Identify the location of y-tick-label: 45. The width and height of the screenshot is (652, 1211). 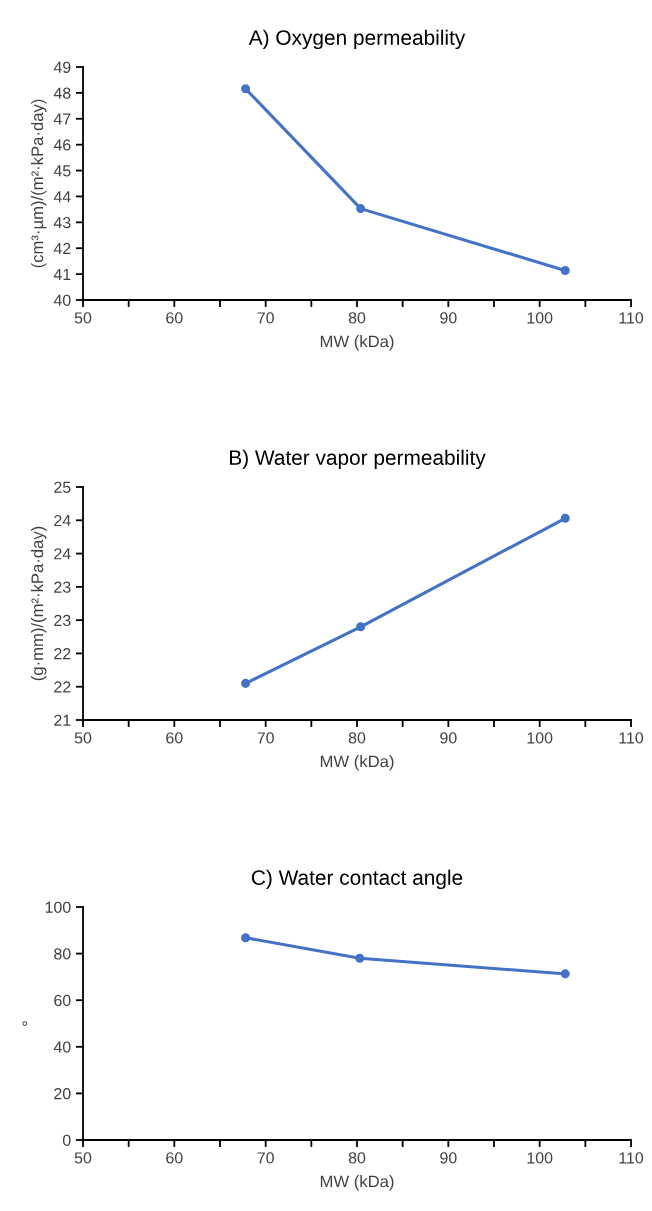
(62, 171).